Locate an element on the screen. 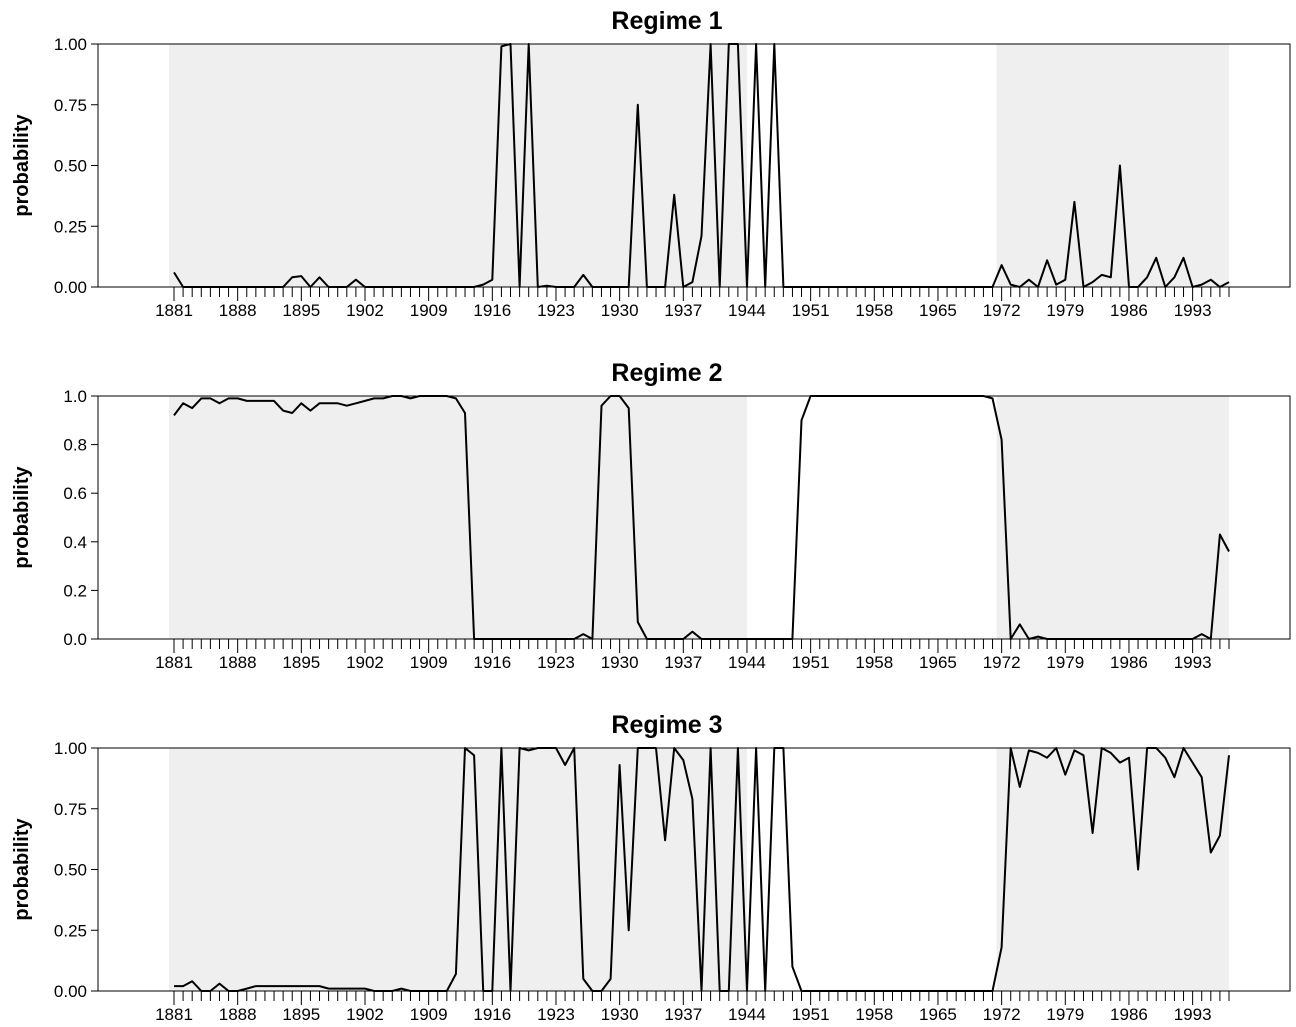  y-tick-label: 0.8 is located at coordinates (75, 445).